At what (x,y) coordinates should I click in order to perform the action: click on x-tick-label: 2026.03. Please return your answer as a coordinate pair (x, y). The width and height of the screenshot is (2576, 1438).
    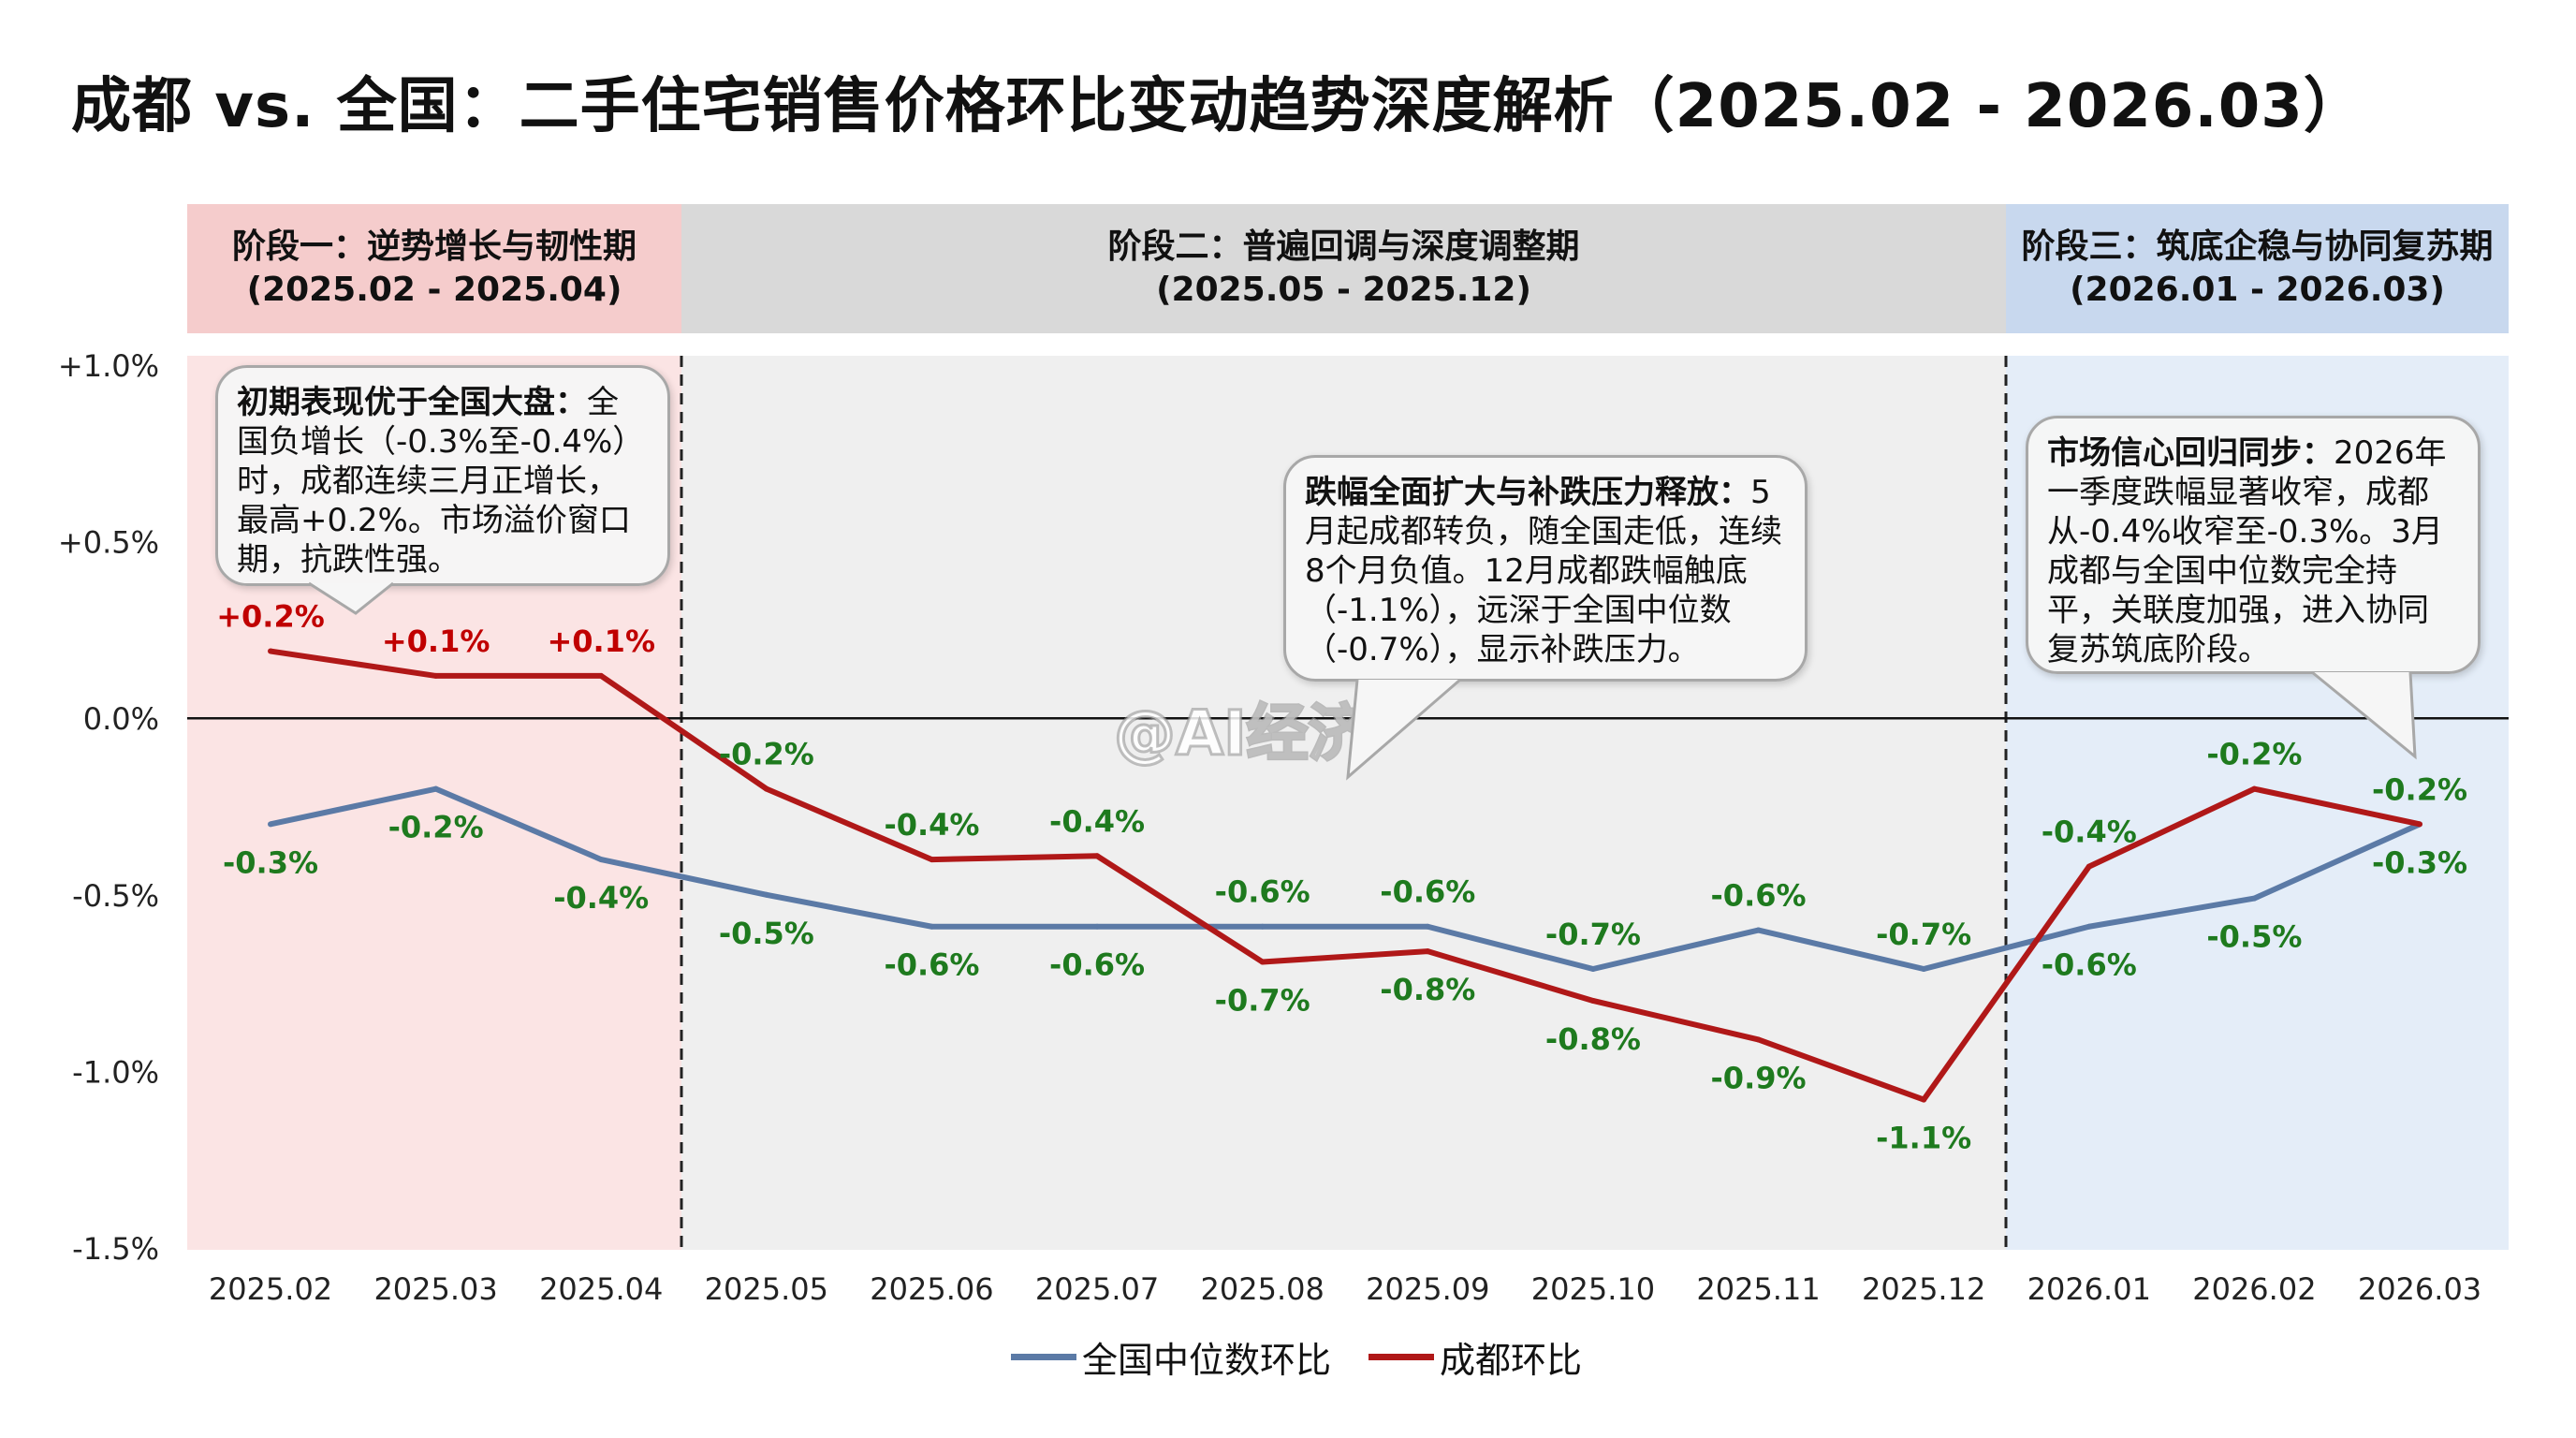
    Looking at the image, I should click on (2419, 1289).